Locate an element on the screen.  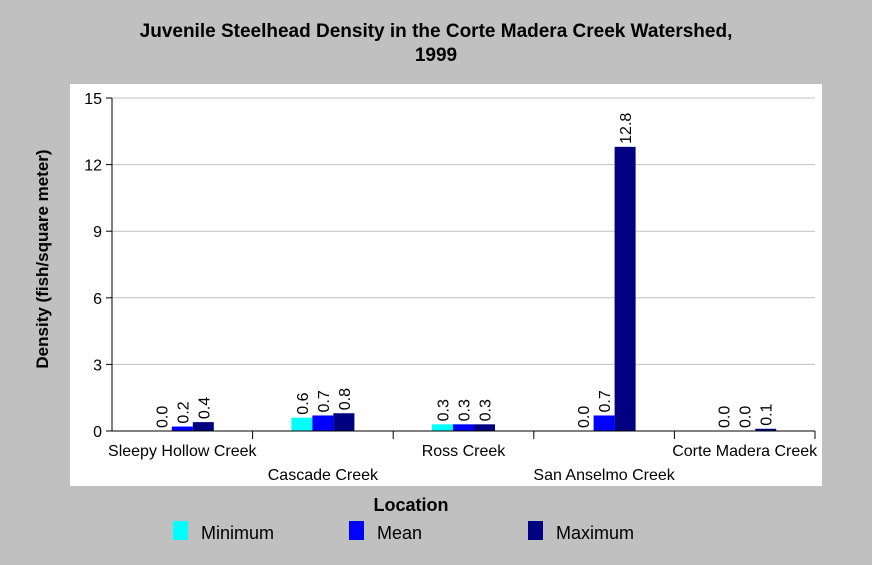
x-tick-label: Cascade Creek is located at coordinates (323, 475).